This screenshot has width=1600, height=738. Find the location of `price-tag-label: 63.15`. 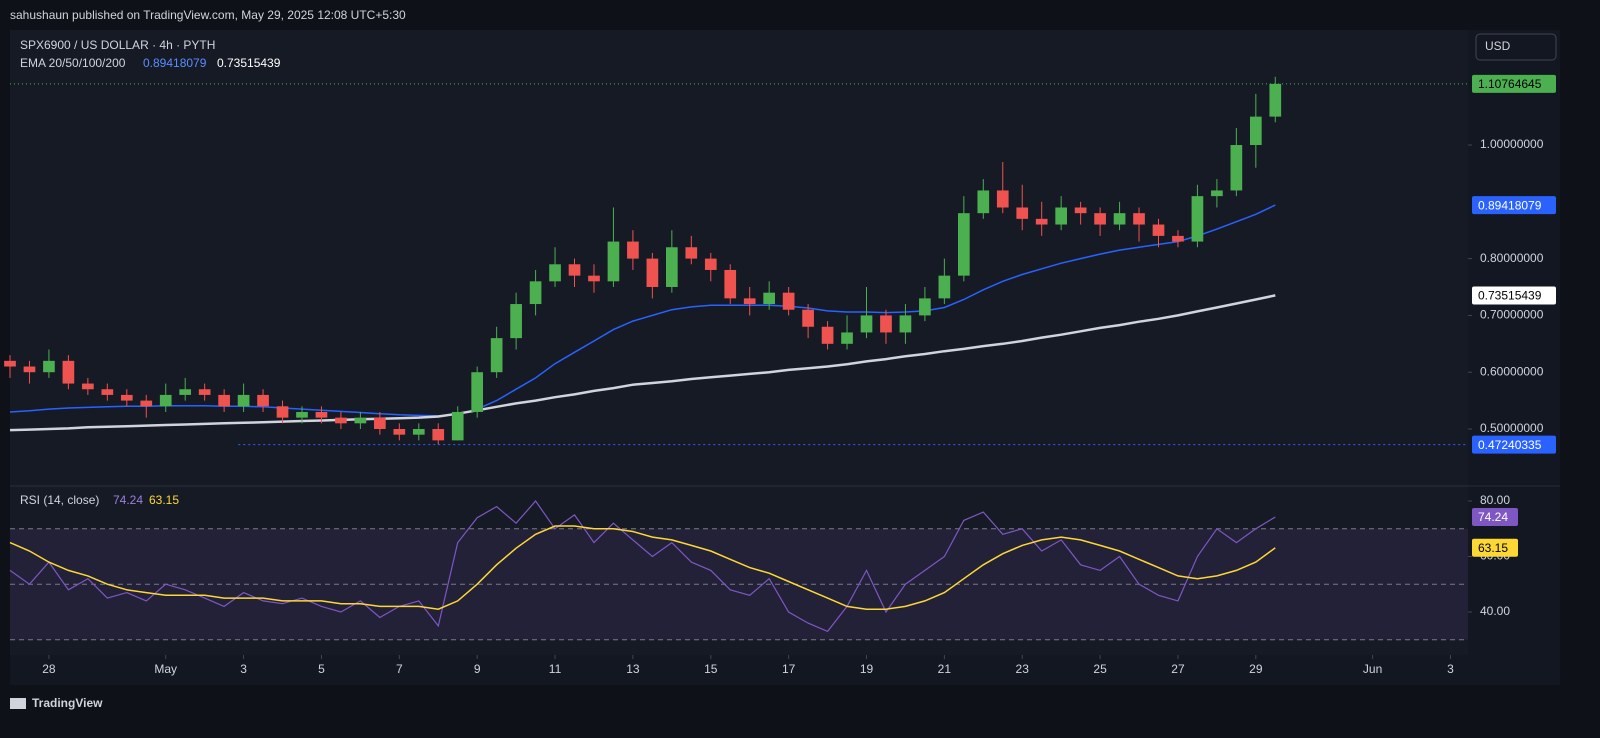

price-tag-label: 63.15 is located at coordinates (1493, 548).